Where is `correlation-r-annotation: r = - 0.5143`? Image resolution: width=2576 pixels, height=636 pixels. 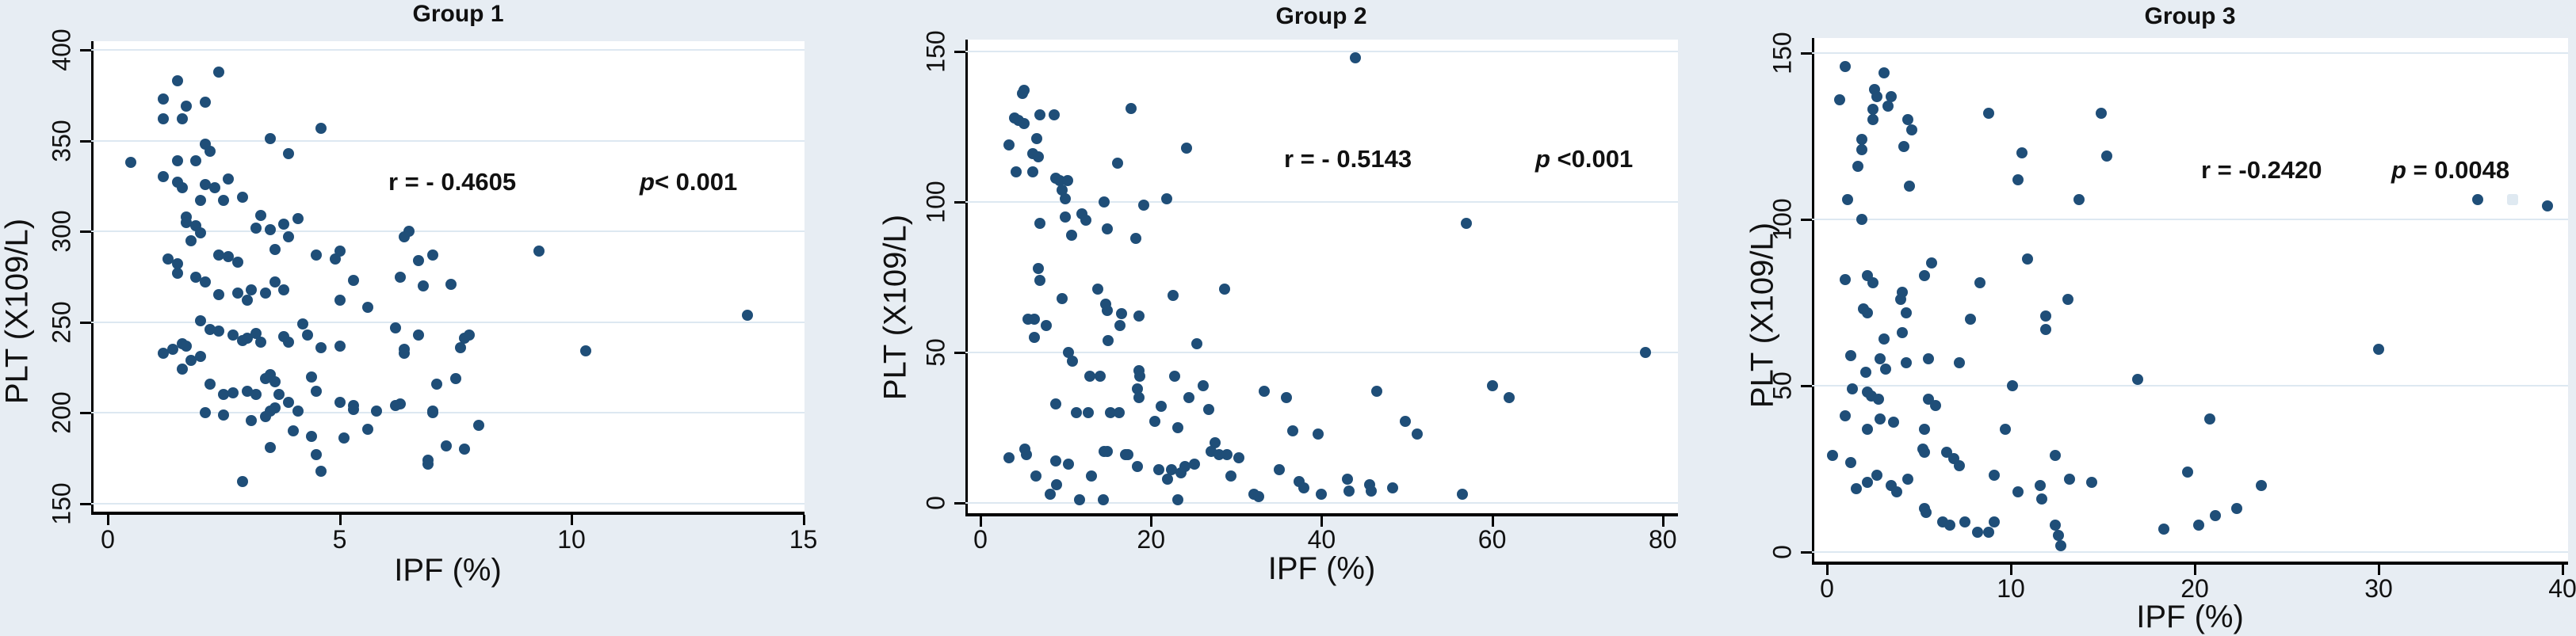
correlation-r-annotation: r = - 0.5143 is located at coordinates (1348, 159).